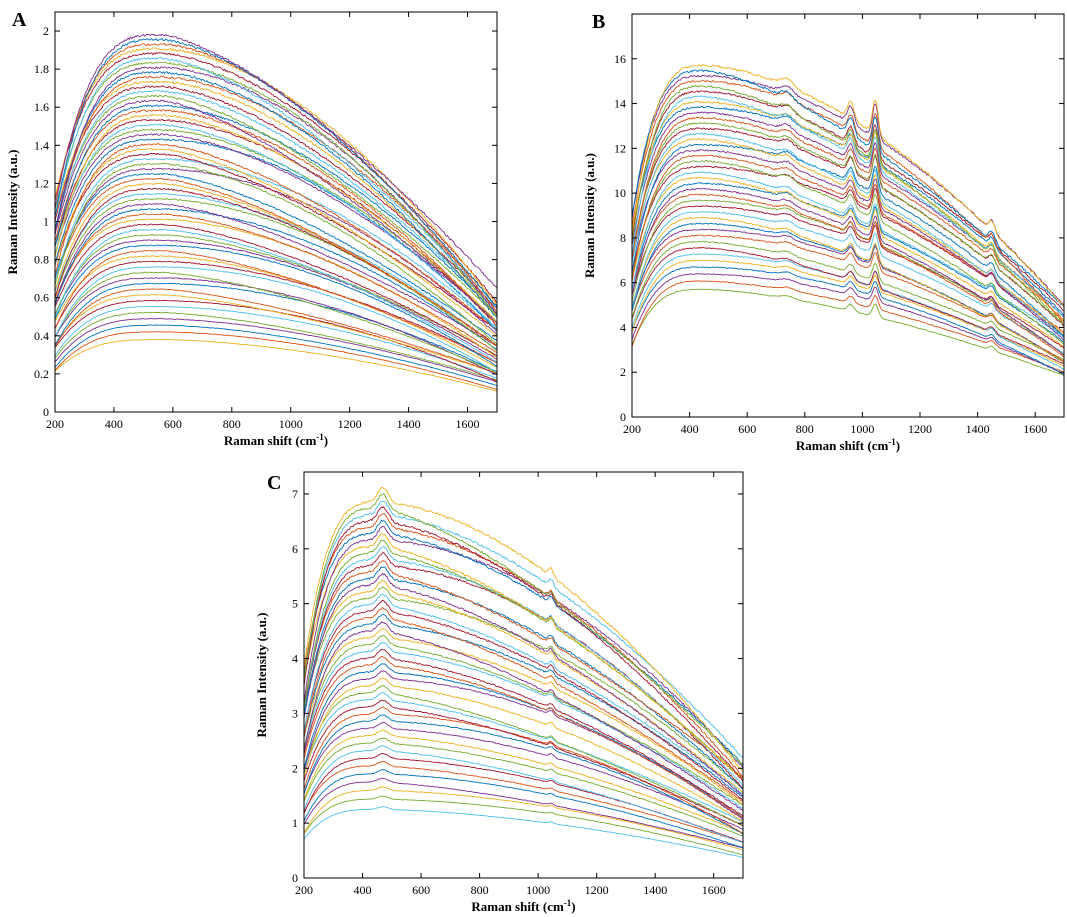  Describe the element at coordinates (598, 22) in the screenshot. I see `panel-letter: B` at that location.